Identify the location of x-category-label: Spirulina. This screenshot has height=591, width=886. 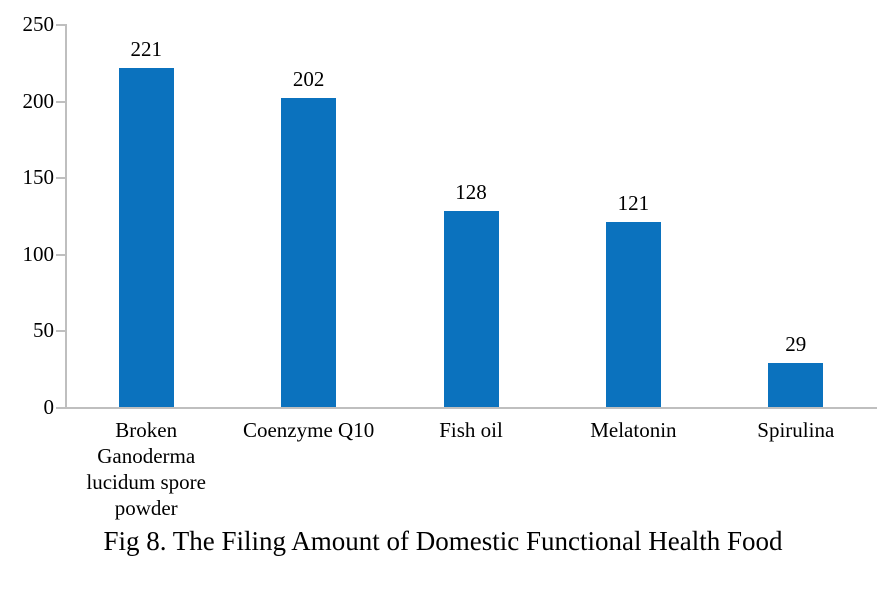
(796, 430).